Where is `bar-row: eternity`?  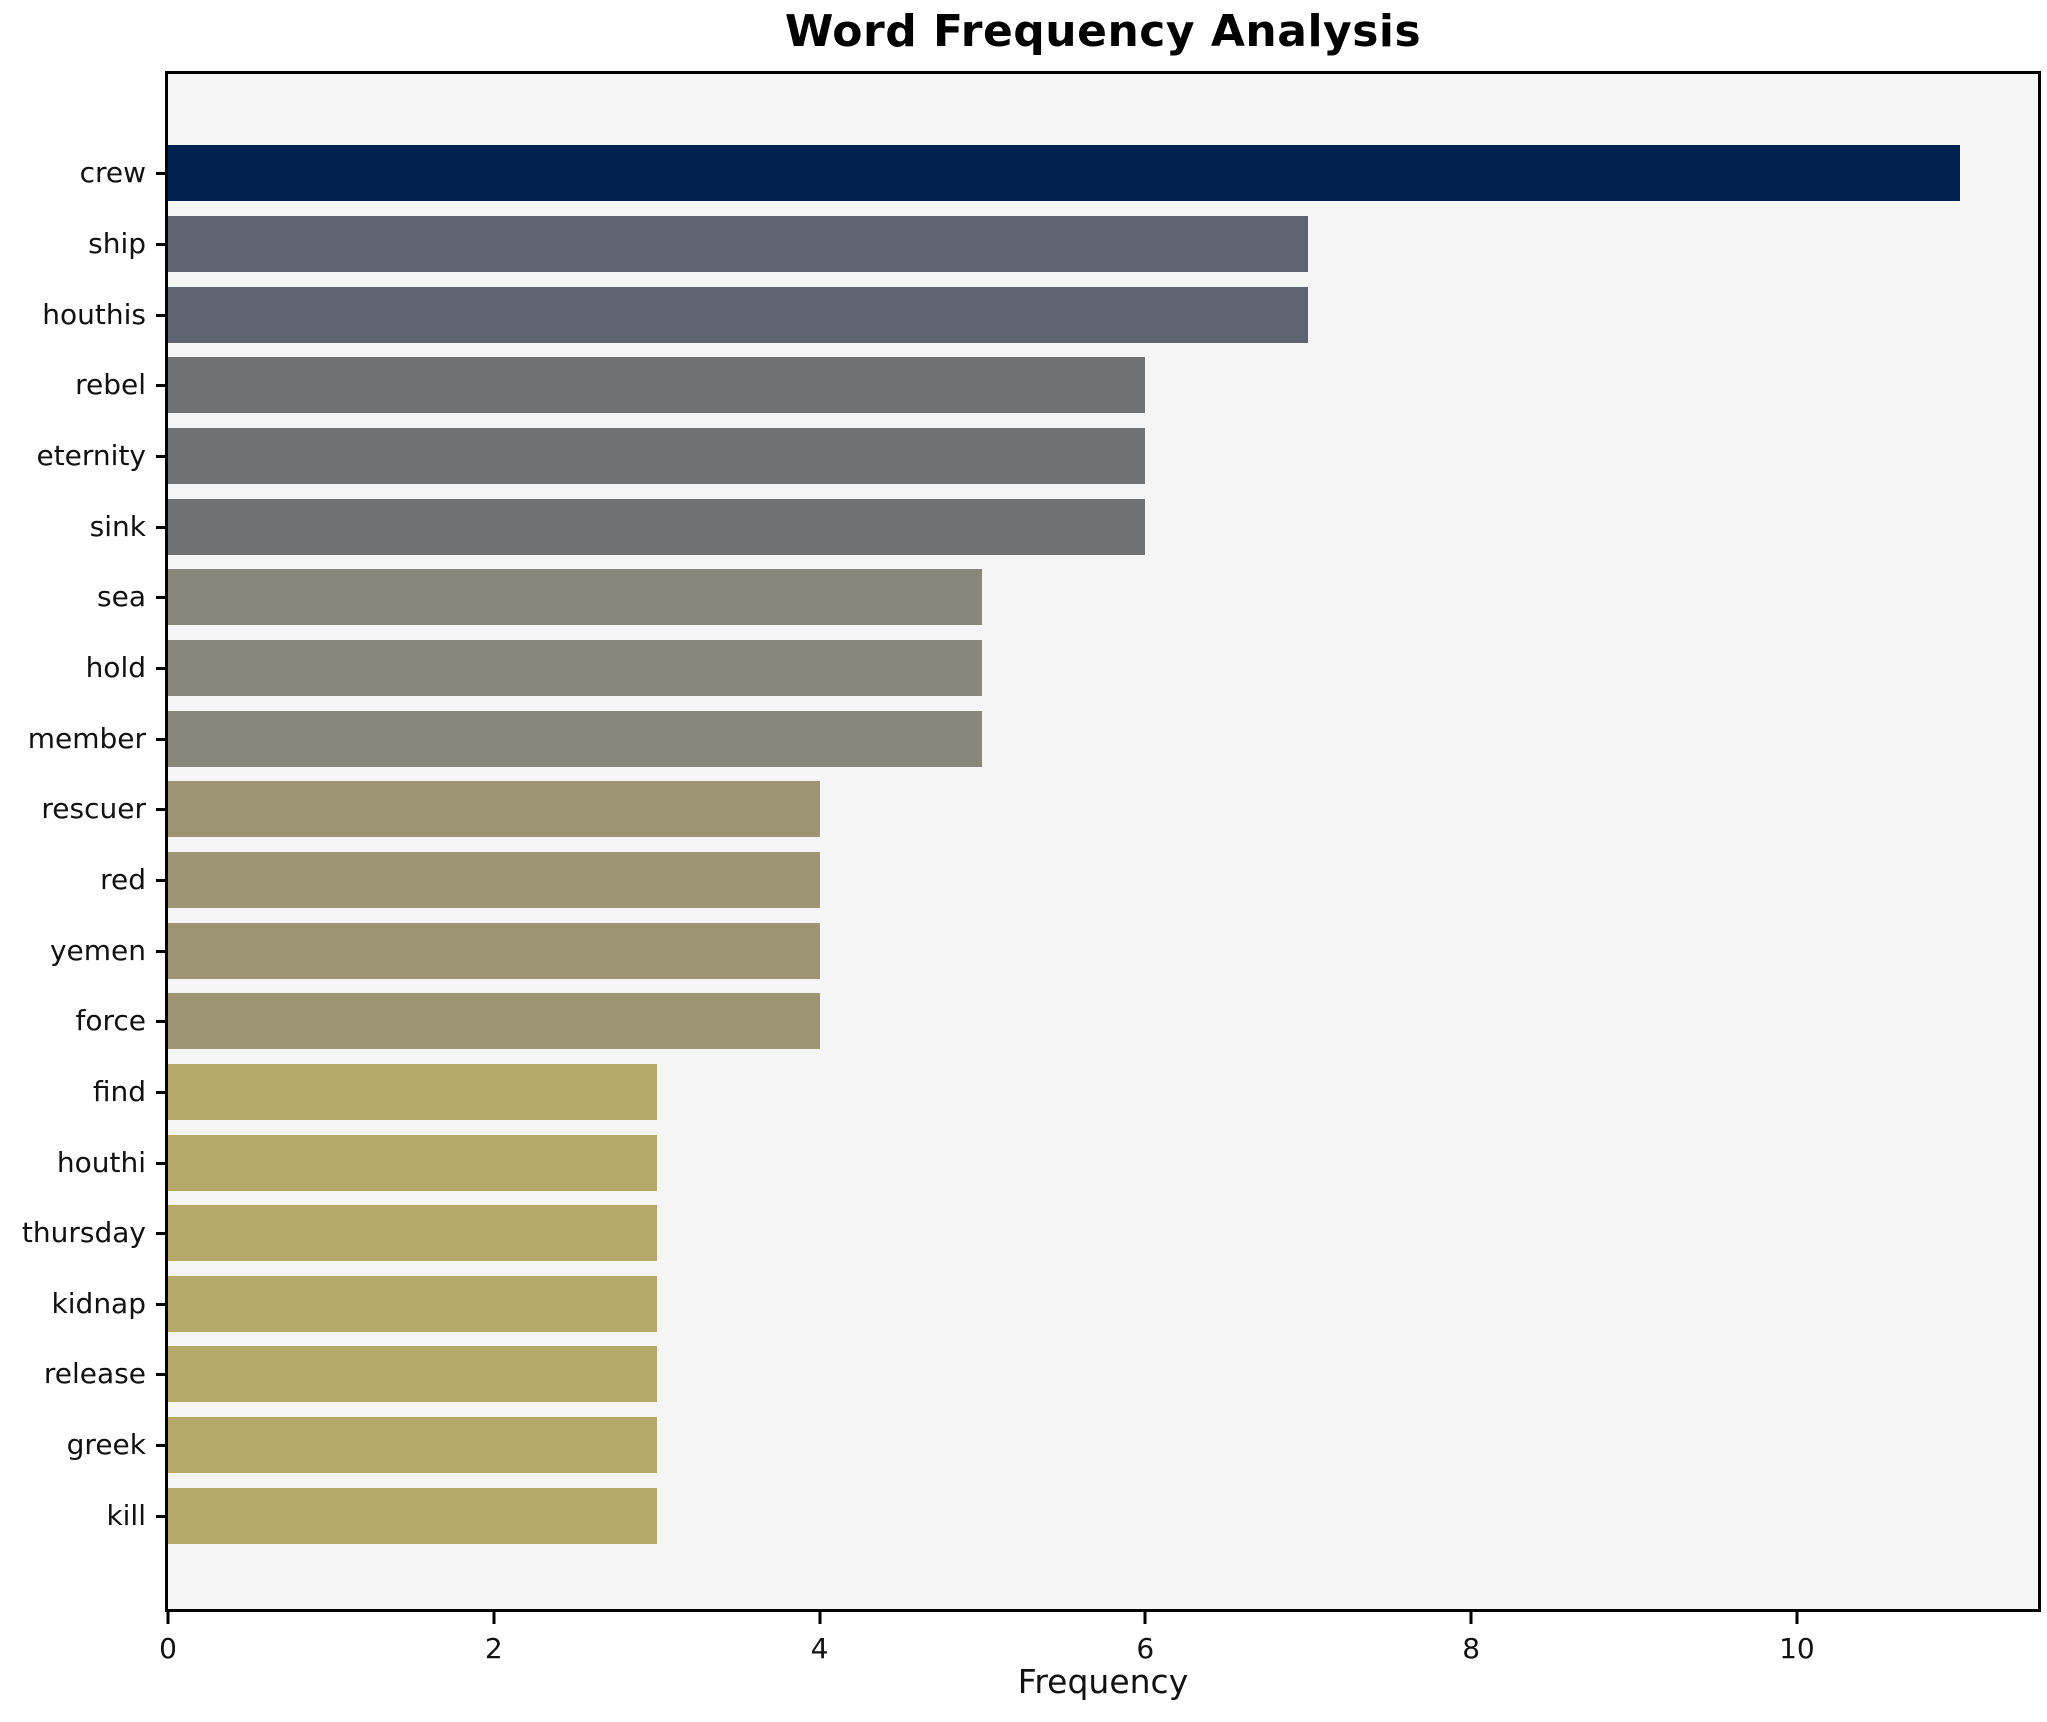
bar-row: eternity is located at coordinates (1037, 456).